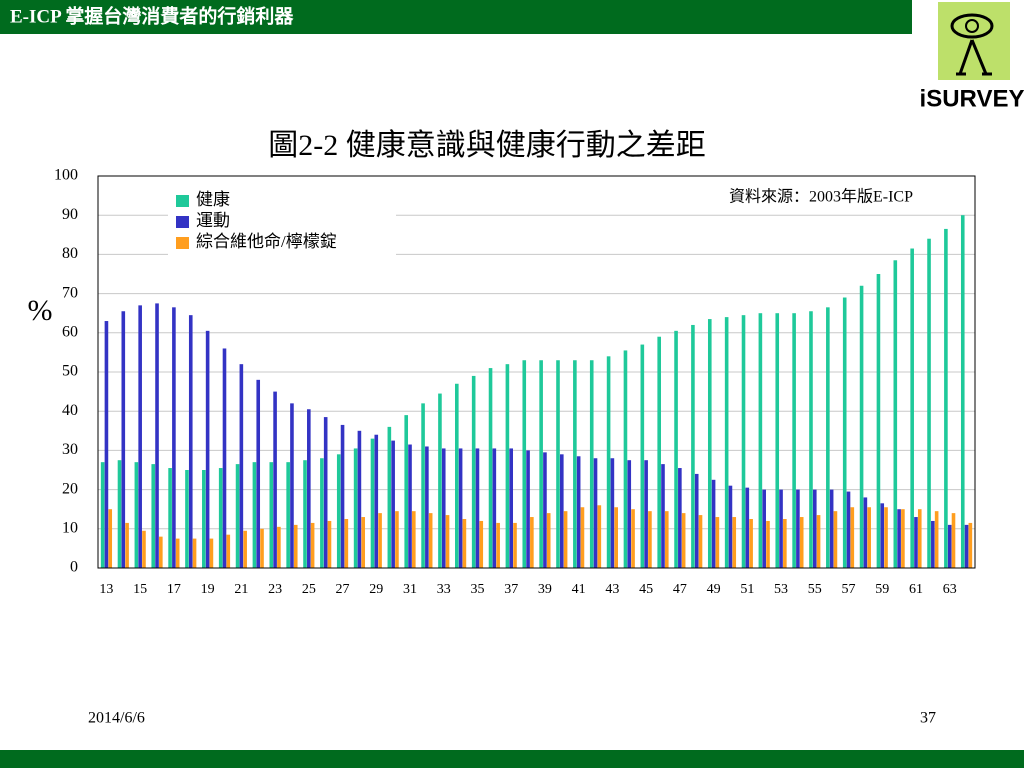 The width and height of the screenshot is (1024, 768). I want to click on annotation: 資料來源：2003年版E-ICP, so click(821, 197).